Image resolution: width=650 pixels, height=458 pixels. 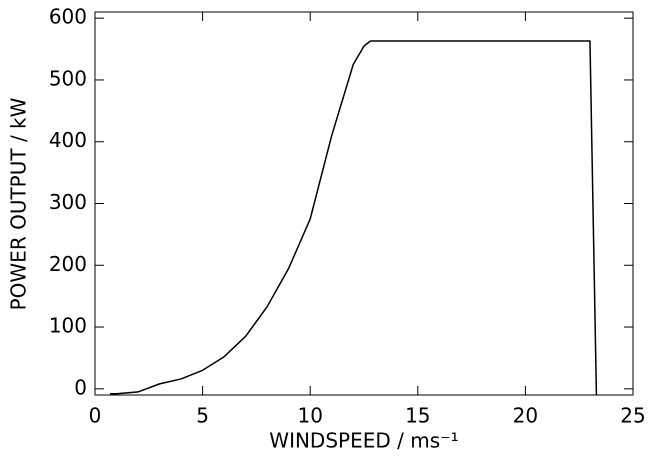 What do you see at coordinates (95, 416) in the screenshot?
I see `x-tick-label: 0` at bounding box center [95, 416].